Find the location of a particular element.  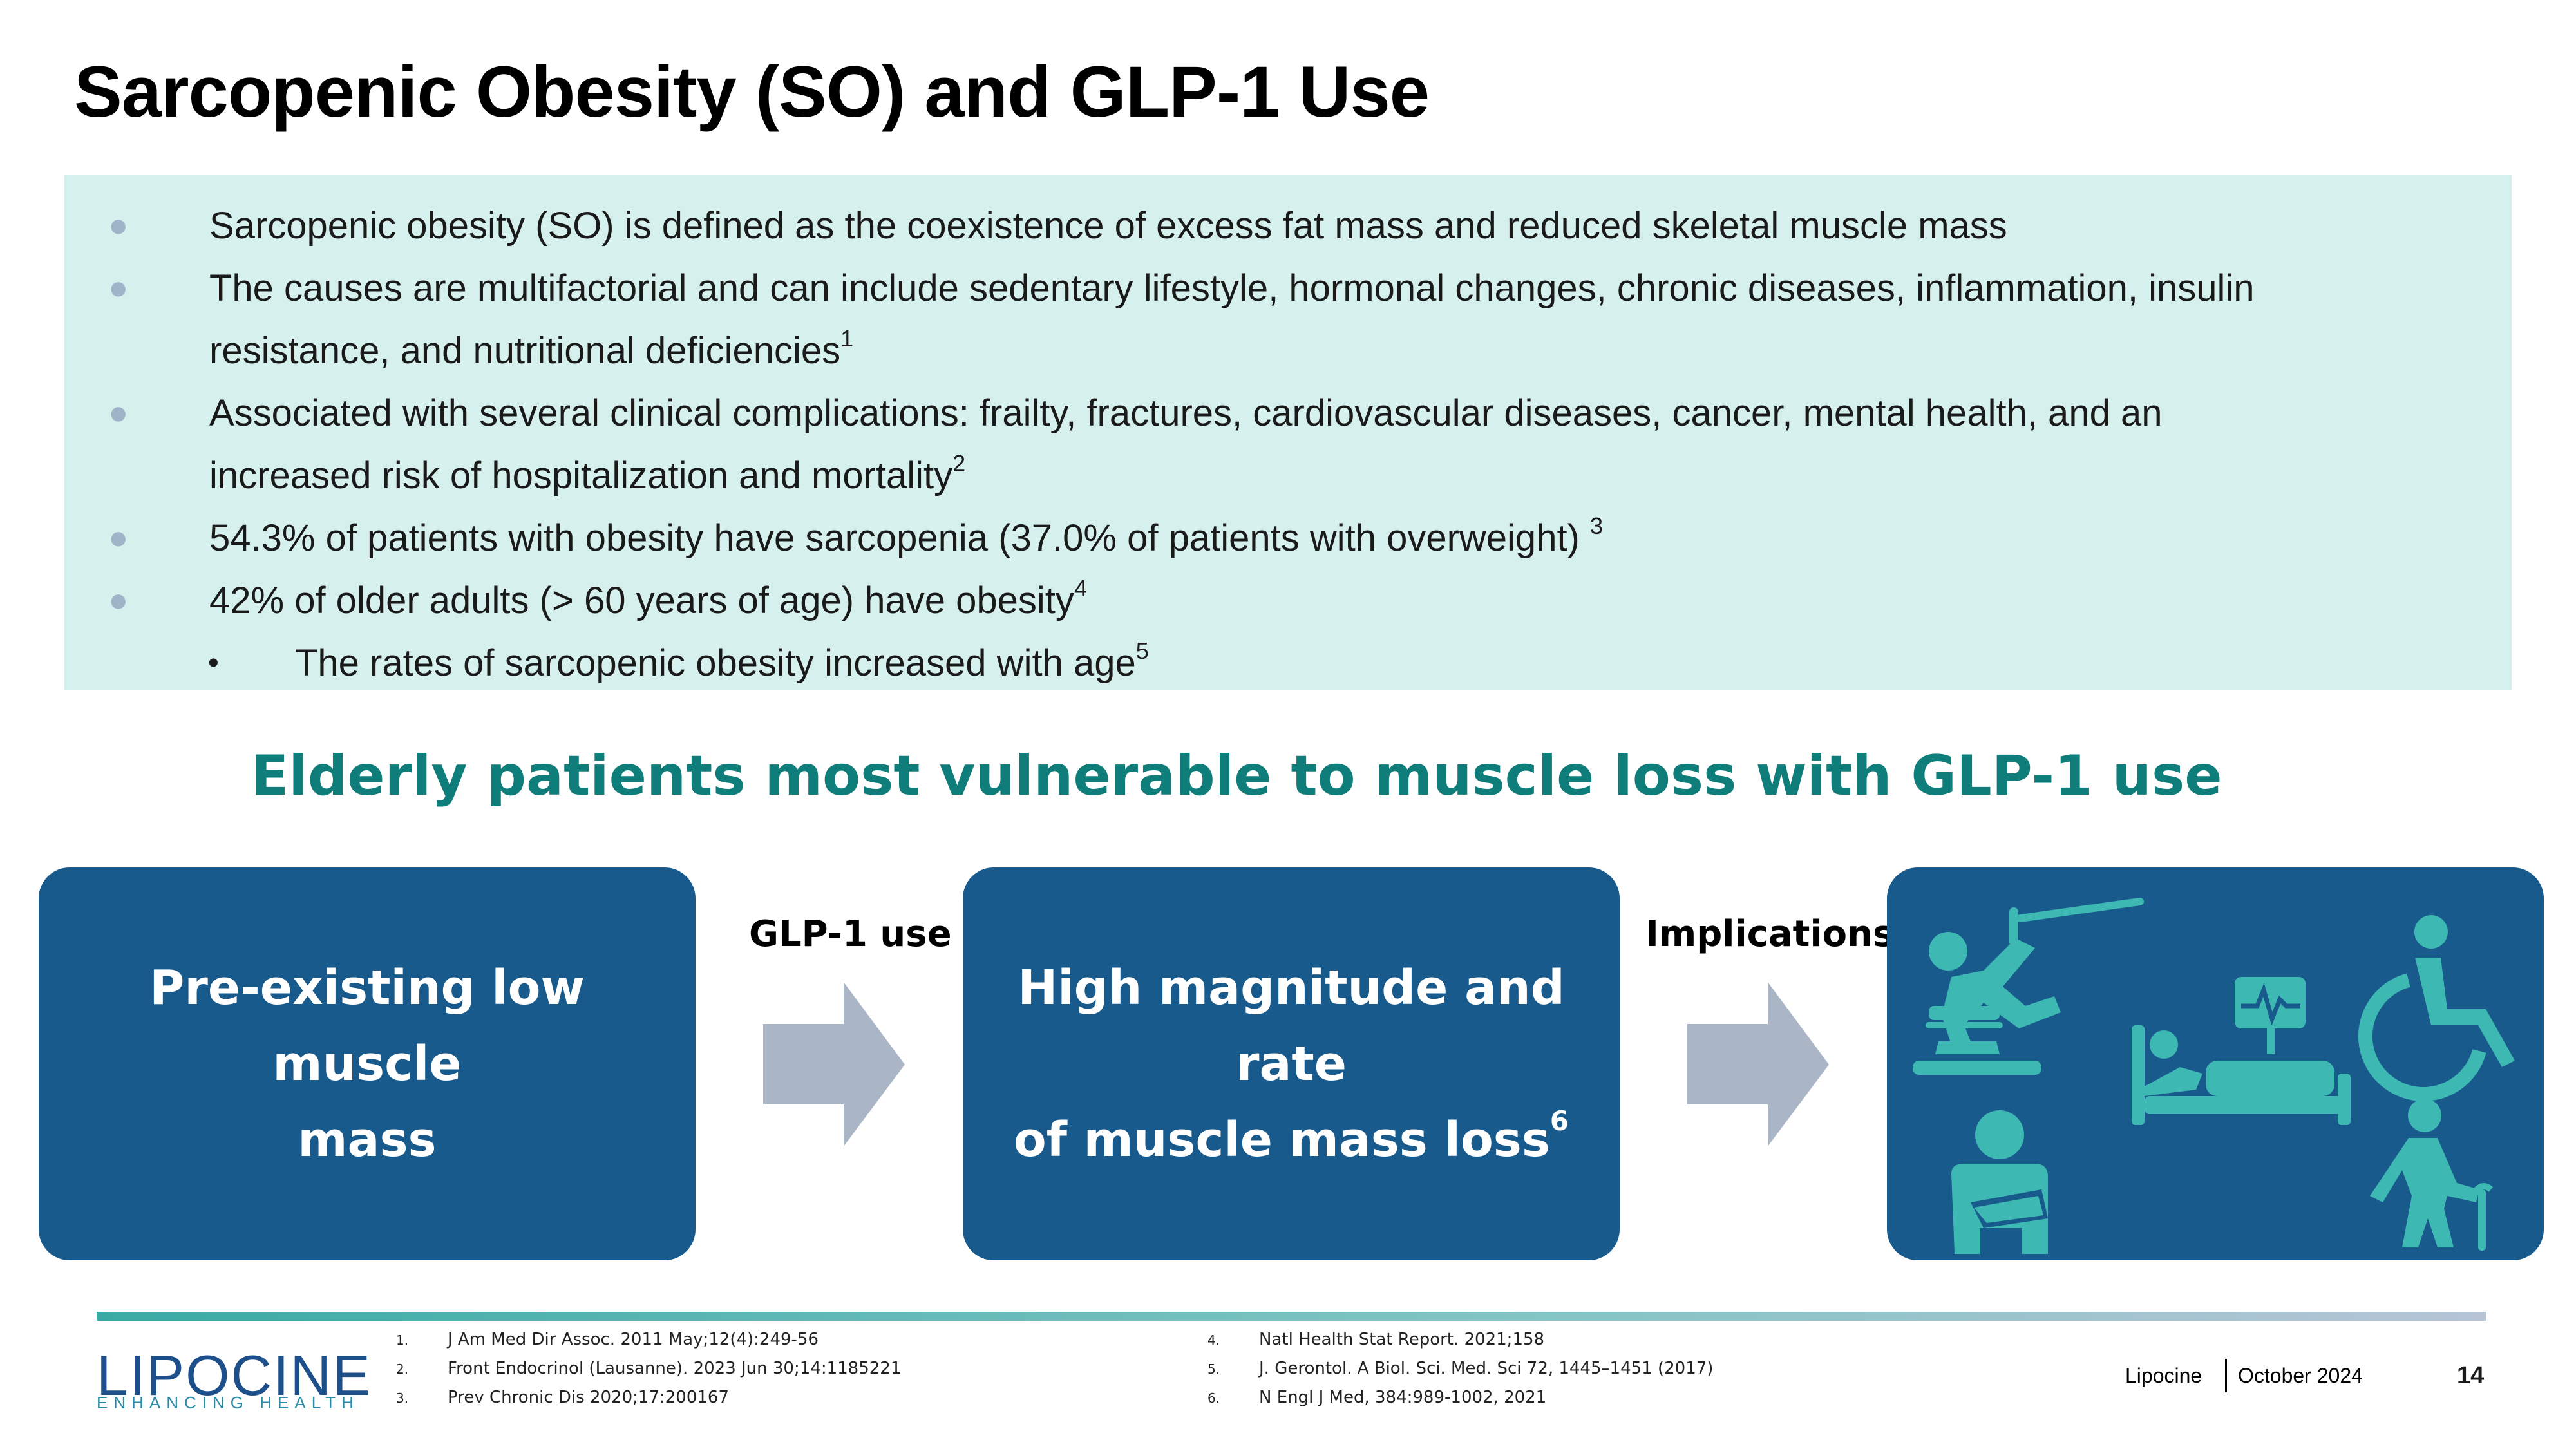

slide-title: Sarcopenic Obesity (SO) and GLP-1 Use is located at coordinates (752, 92).